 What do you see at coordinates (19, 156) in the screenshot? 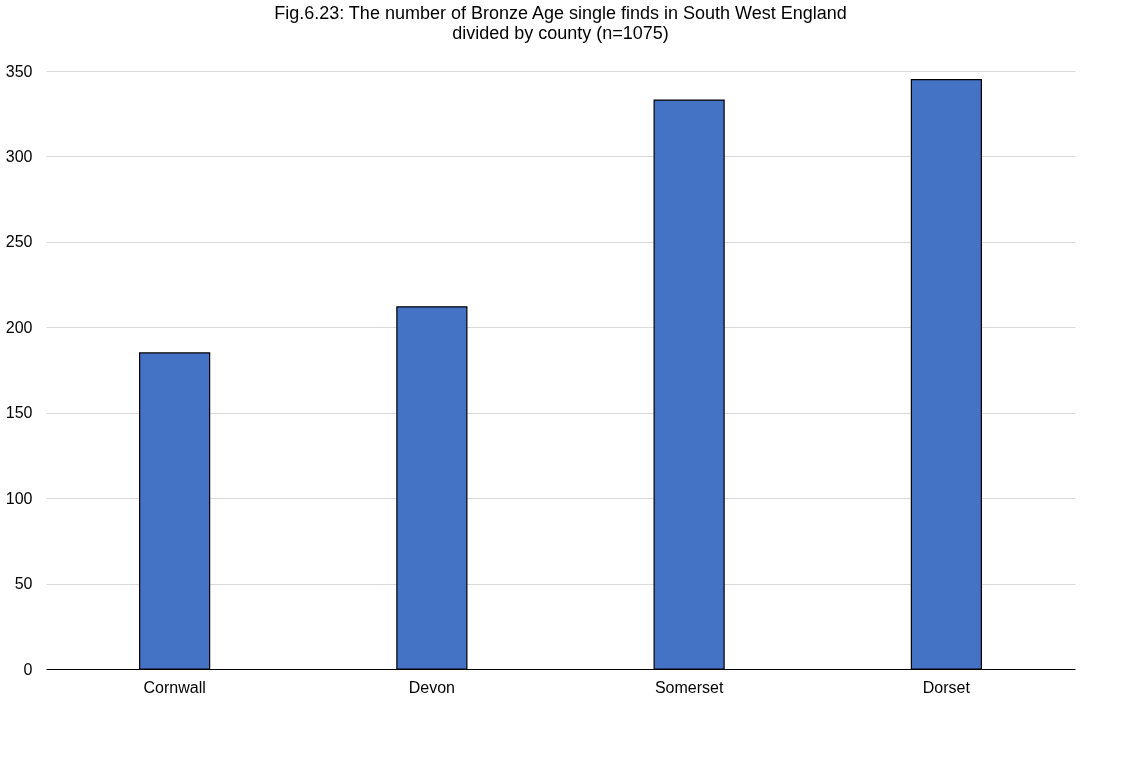
I see `y-tick-label: 300` at bounding box center [19, 156].